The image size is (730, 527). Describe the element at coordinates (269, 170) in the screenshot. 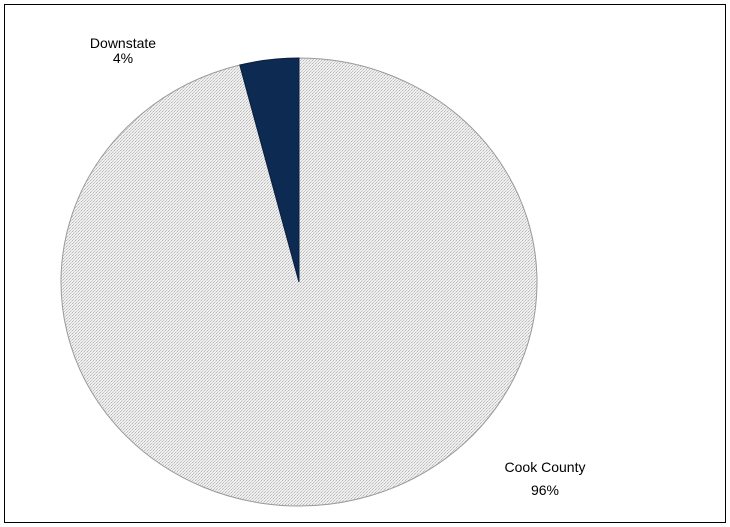

I see `slice-downstate` at that location.